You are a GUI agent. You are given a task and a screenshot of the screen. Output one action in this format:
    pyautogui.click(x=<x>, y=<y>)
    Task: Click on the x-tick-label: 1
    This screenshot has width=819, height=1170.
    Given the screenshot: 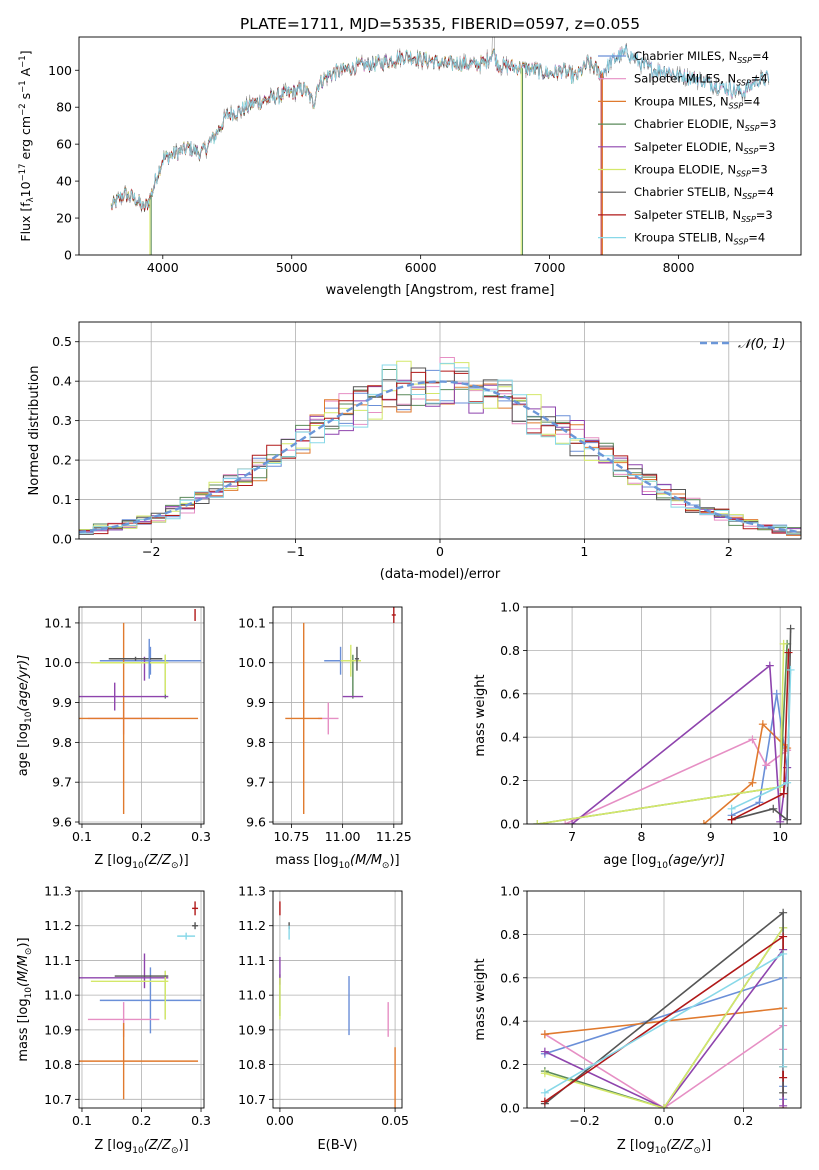 What is the action you would take?
    pyautogui.click(x=584, y=551)
    